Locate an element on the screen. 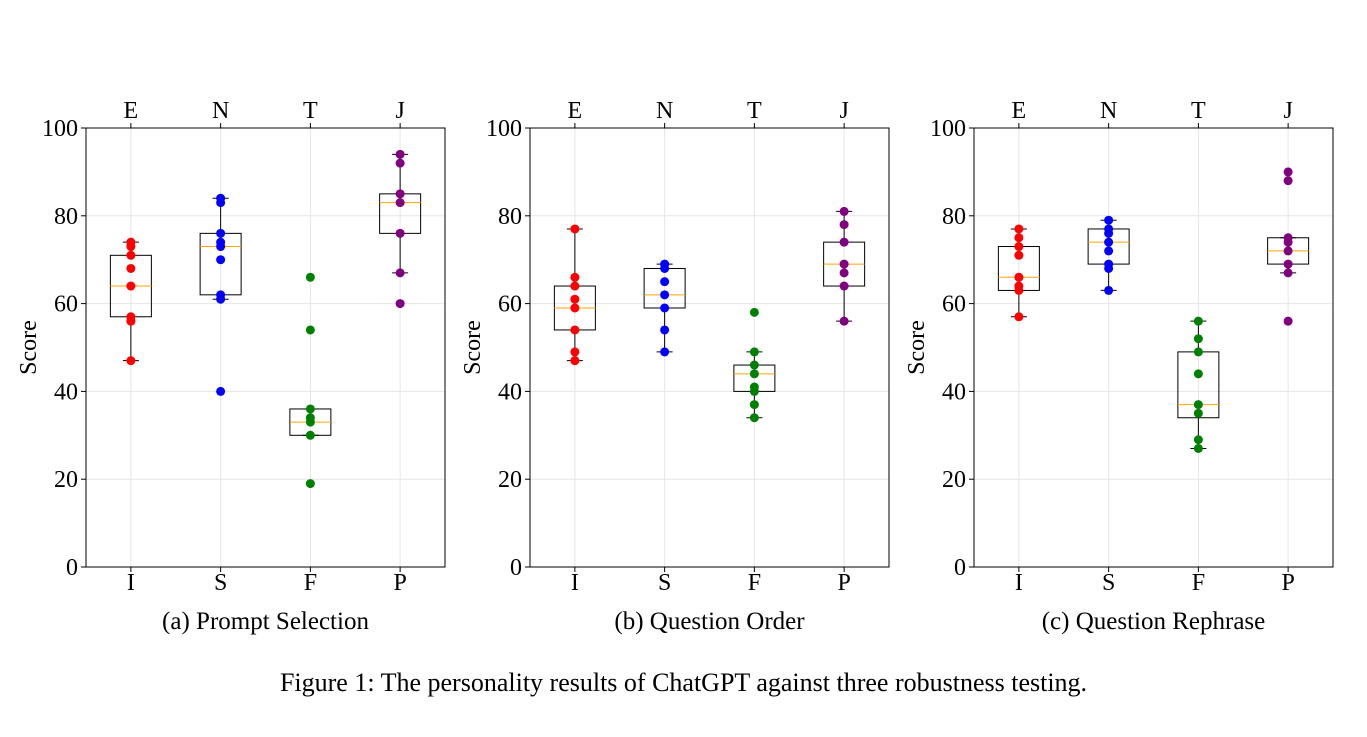 Image resolution: width=1367 pixels, height=737 pixels. panel-caption: (a) Prompt Selection is located at coordinates (265, 621).